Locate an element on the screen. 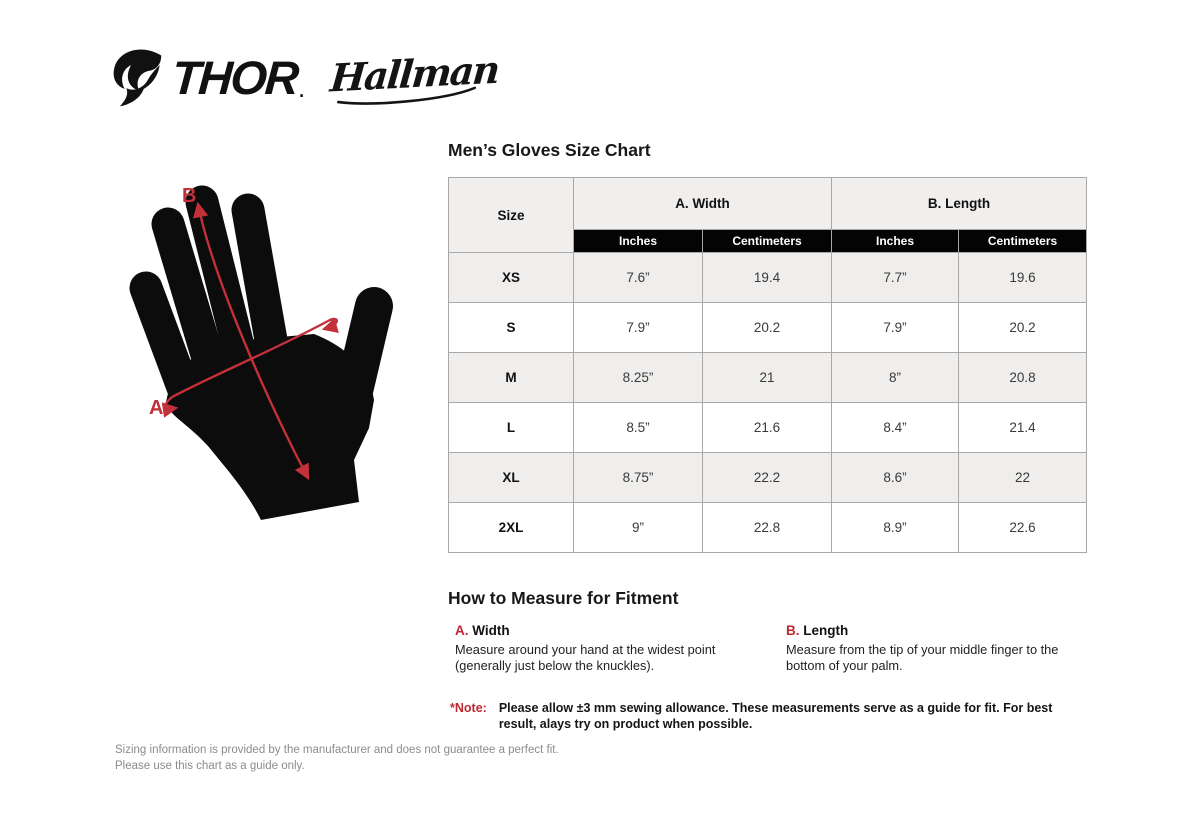 This screenshot has width=1200, height=820. size-cell: 2XL is located at coordinates (511, 527).